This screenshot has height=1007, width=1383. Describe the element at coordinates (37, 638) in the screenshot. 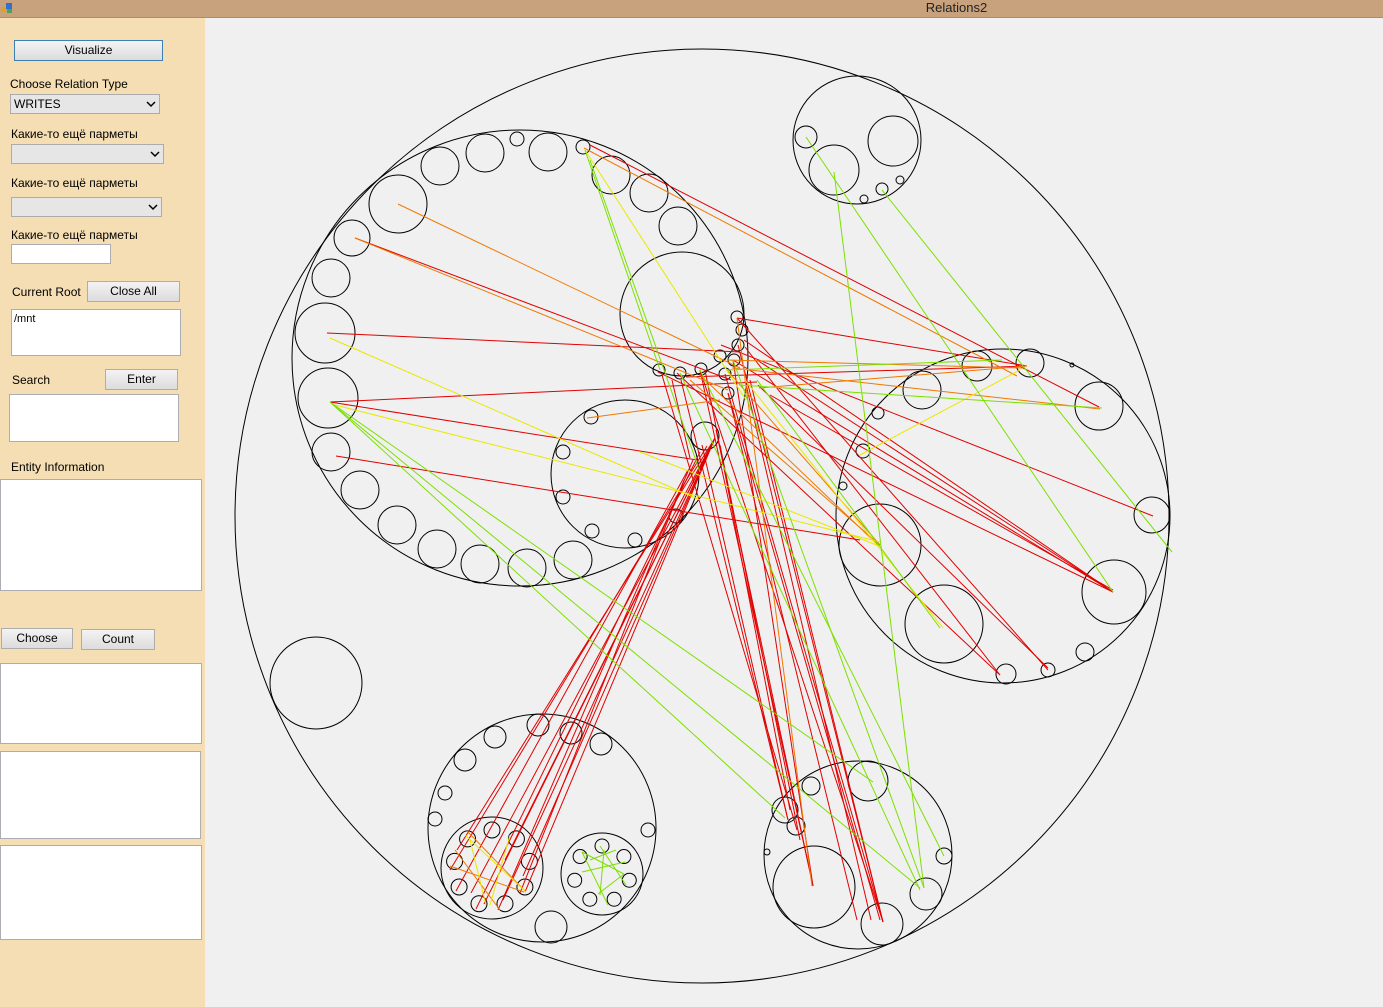

I see `choose-button: Choose` at that location.